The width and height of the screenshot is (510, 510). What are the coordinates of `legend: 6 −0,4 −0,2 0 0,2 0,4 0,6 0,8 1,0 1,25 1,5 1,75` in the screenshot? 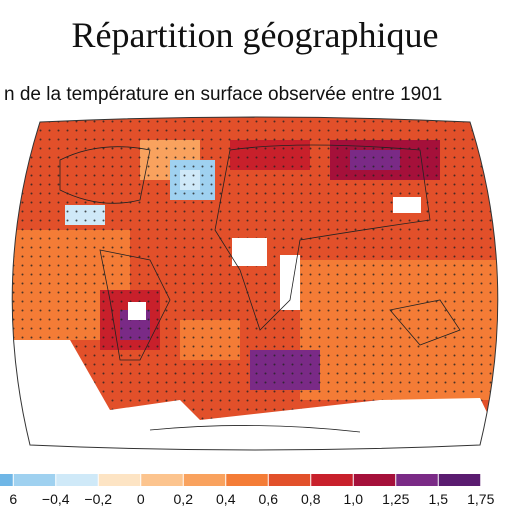 It's located at (247, 490).